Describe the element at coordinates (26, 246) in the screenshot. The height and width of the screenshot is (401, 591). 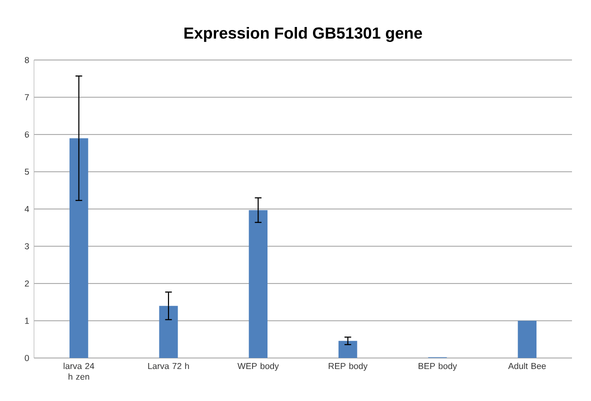
I see `y-tick-label: 3` at that location.